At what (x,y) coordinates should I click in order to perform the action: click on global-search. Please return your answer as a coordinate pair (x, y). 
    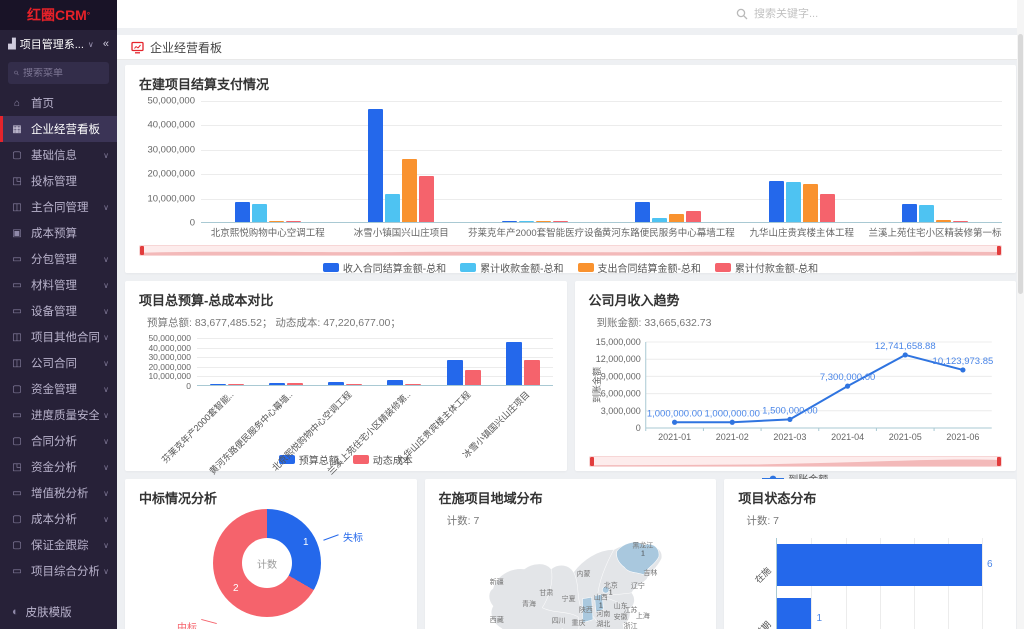
    Looking at the image, I should click on (805, 14).